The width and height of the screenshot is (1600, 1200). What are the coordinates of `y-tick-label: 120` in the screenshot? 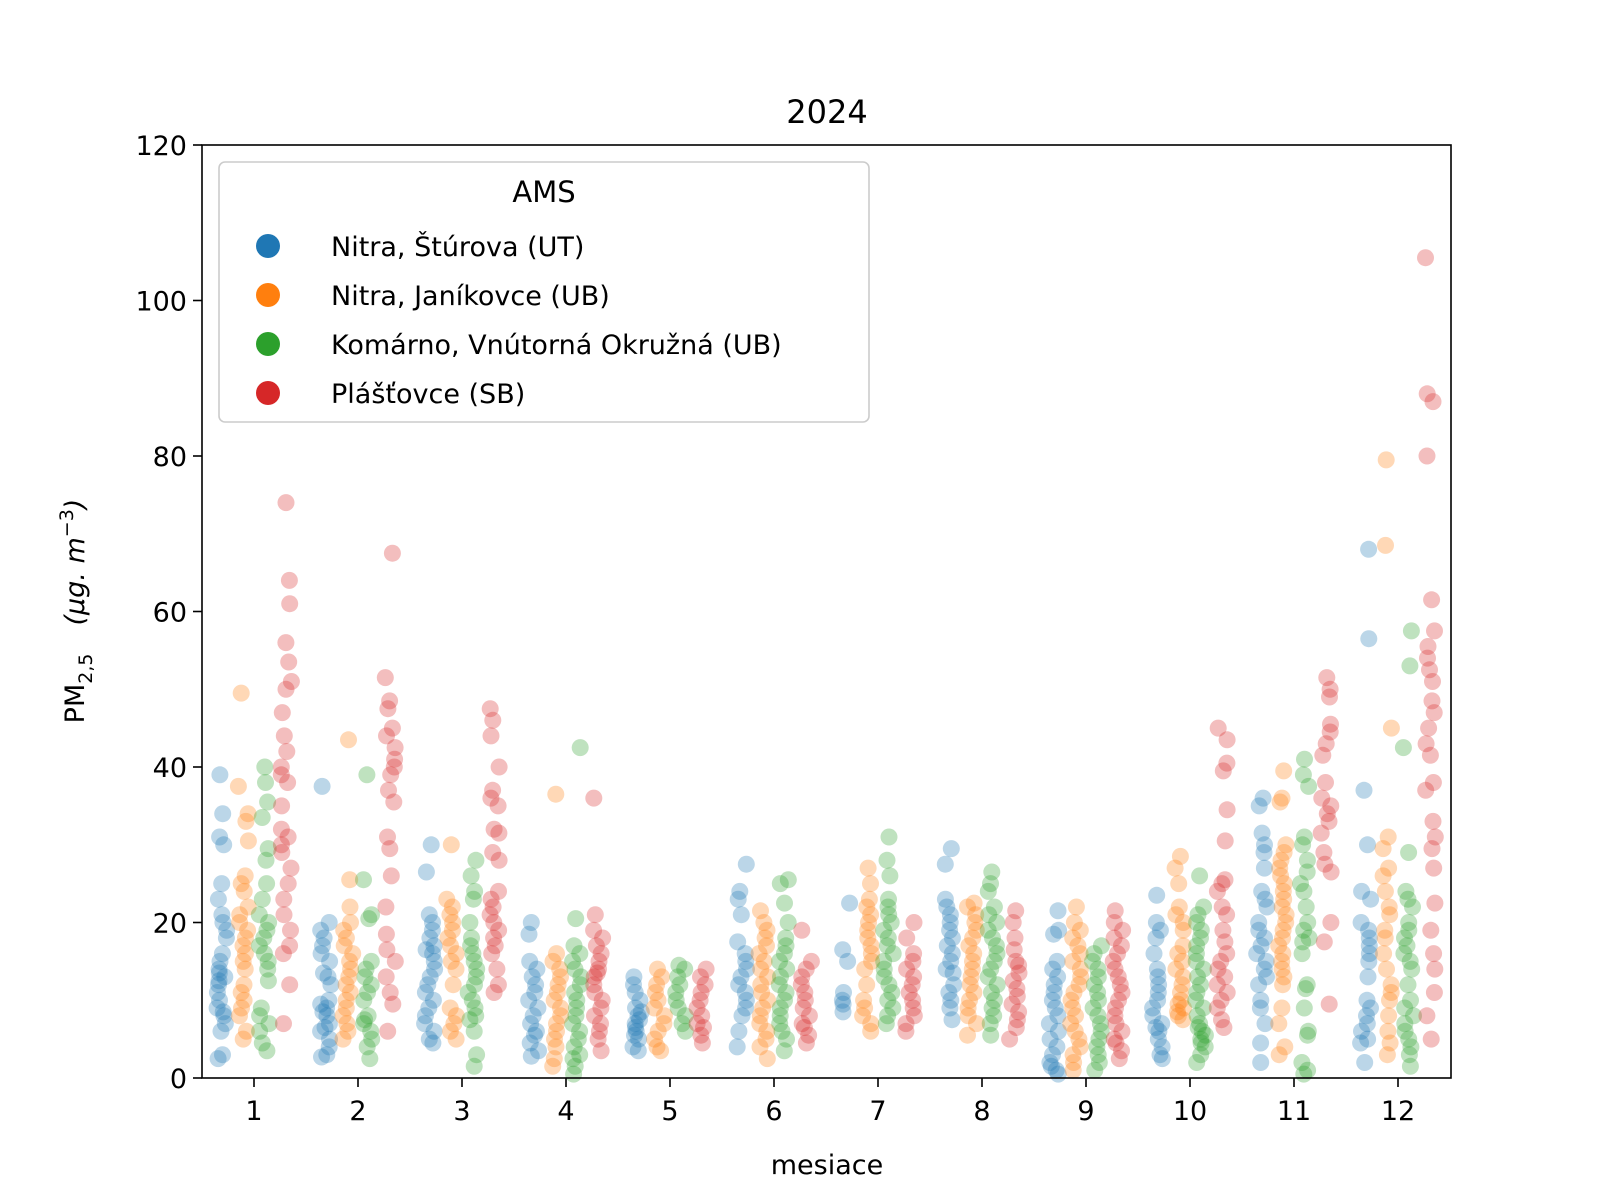 It's located at (161, 146).